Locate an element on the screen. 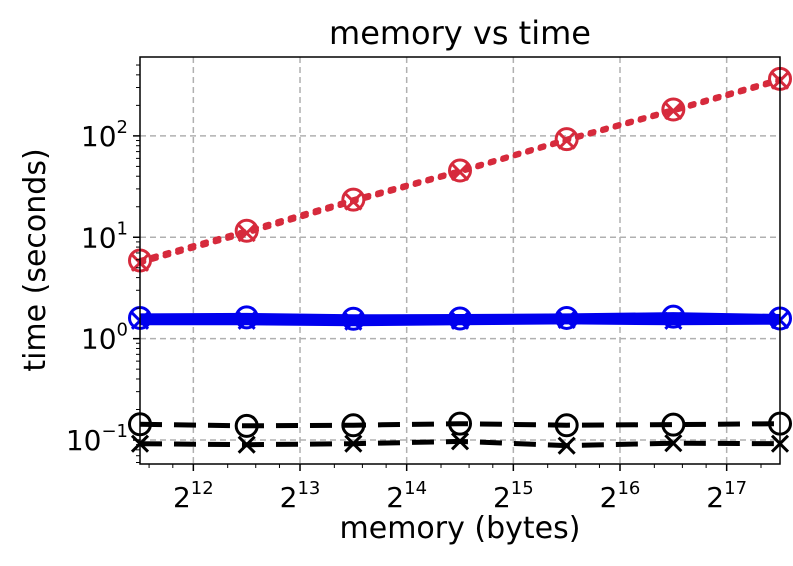 This screenshot has height=566, width=793. y-tick-label: 10² is located at coordinates (104, 135).